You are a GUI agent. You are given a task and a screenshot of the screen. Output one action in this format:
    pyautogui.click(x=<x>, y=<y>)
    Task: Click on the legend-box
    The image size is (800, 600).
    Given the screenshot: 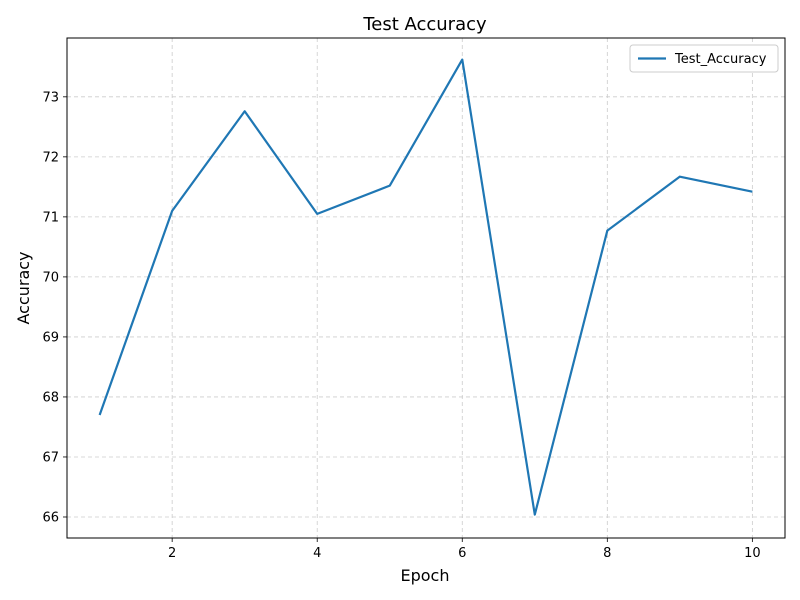 What is the action you would take?
    pyautogui.click(x=704, y=58)
    